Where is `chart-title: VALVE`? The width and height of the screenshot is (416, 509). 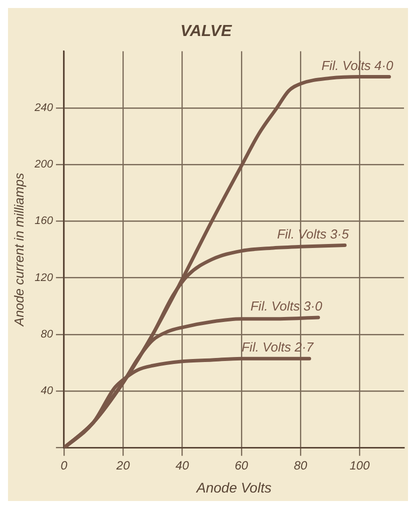
chart-title: VALVE is located at coordinates (206, 31).